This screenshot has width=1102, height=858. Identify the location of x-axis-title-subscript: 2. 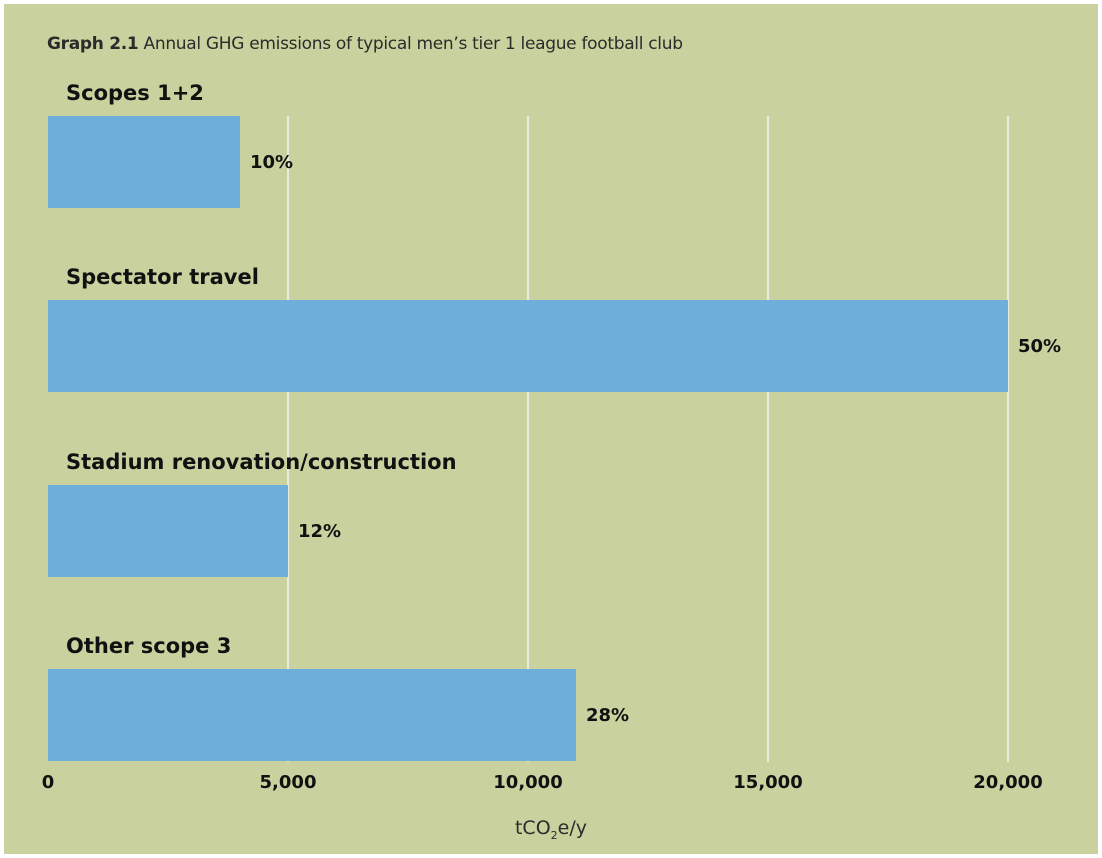
(554, 835).